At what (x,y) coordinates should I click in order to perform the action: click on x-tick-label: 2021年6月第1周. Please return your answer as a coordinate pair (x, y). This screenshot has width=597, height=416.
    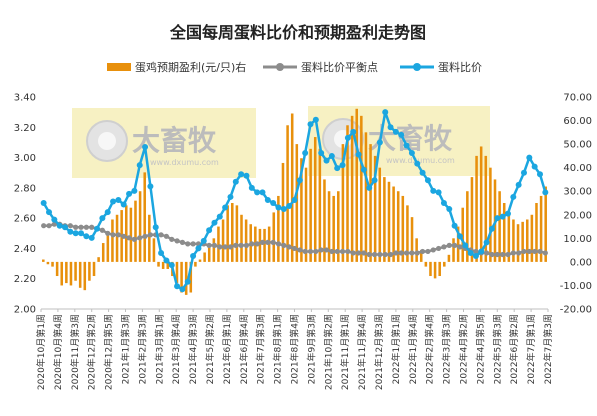
    Looking at the image, I should click on (227, 349).